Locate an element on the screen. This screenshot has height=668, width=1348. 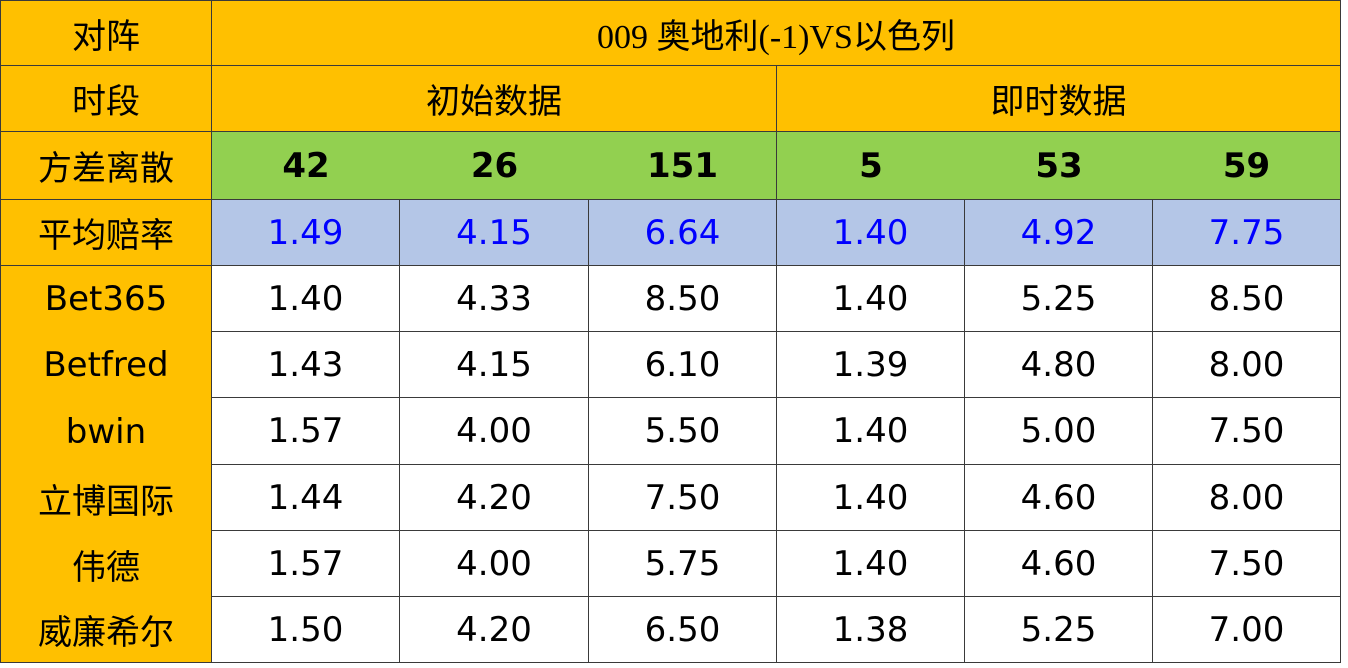
odds-cell: 4.80 is located at coordinates (1059, 365).